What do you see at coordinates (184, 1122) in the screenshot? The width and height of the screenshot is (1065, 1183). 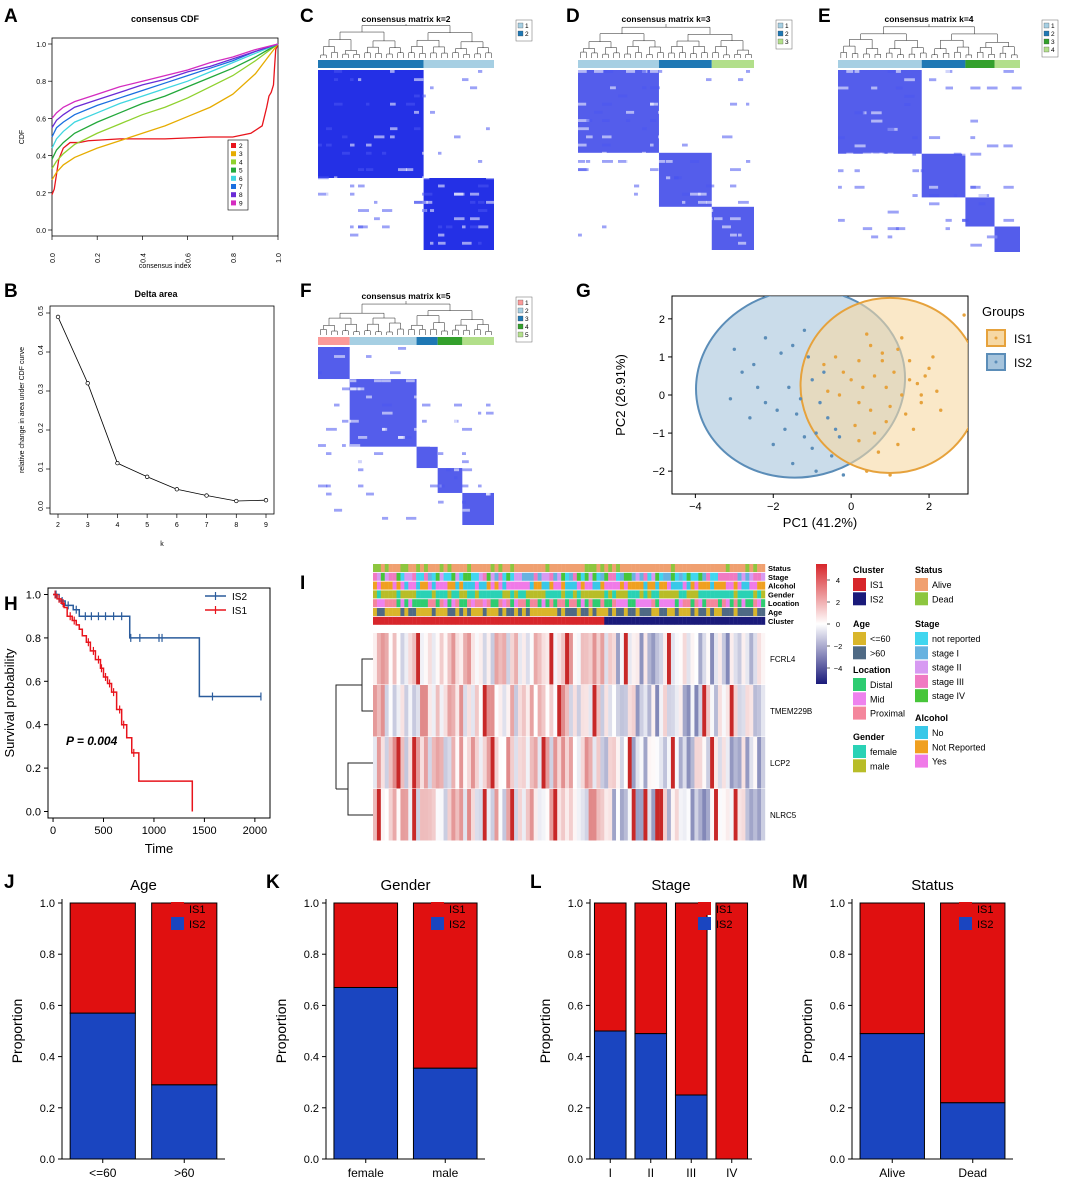 I see `bar-IS2->60` at bounding box center [184, 1122].